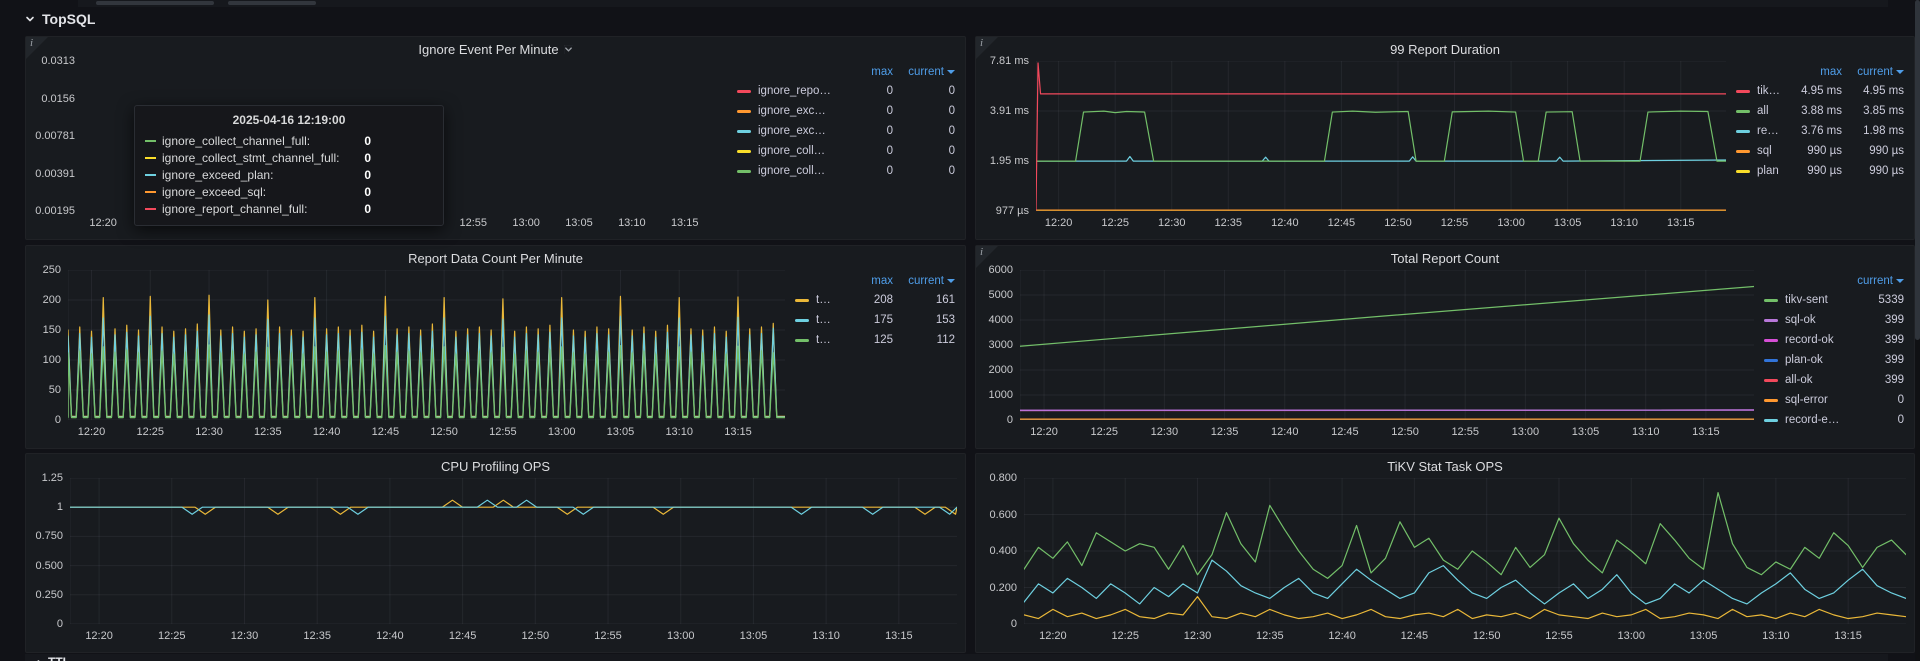  I want to click on legend-row-record-error: record-error 0, so click(1834, 420).